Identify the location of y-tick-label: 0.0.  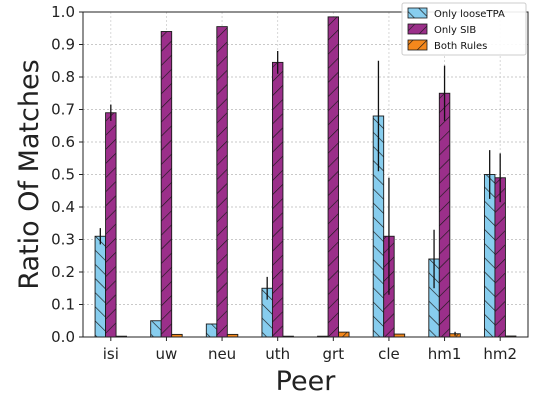
(63, 337).